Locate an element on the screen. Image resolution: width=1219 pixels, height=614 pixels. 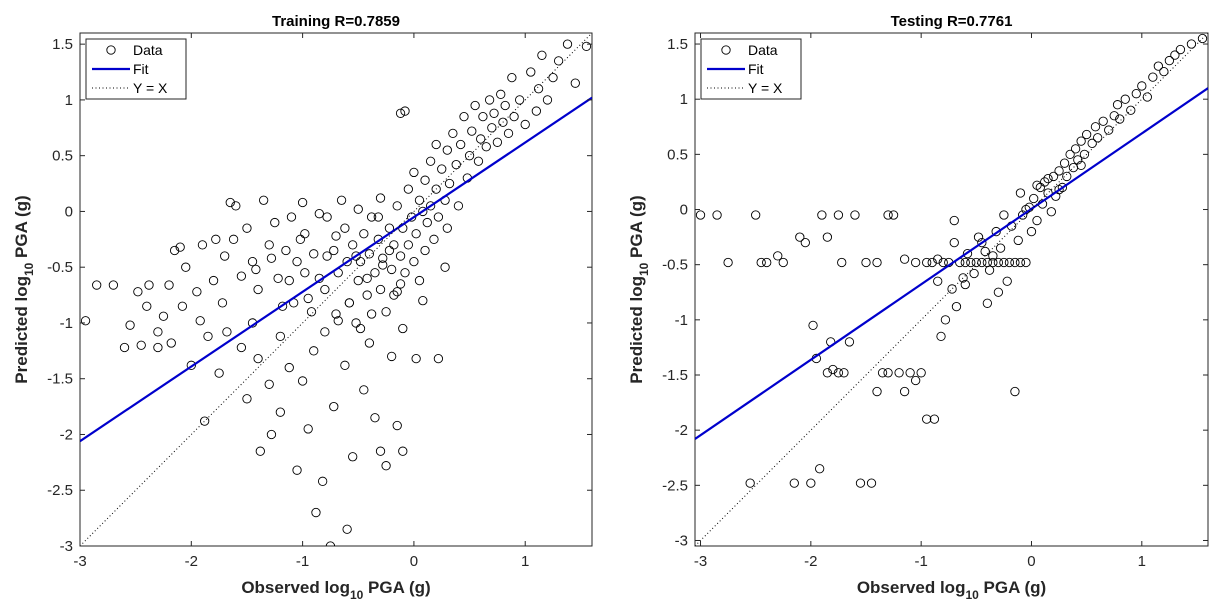
y-tick-label: 0 is located at coordinates (69, 211).